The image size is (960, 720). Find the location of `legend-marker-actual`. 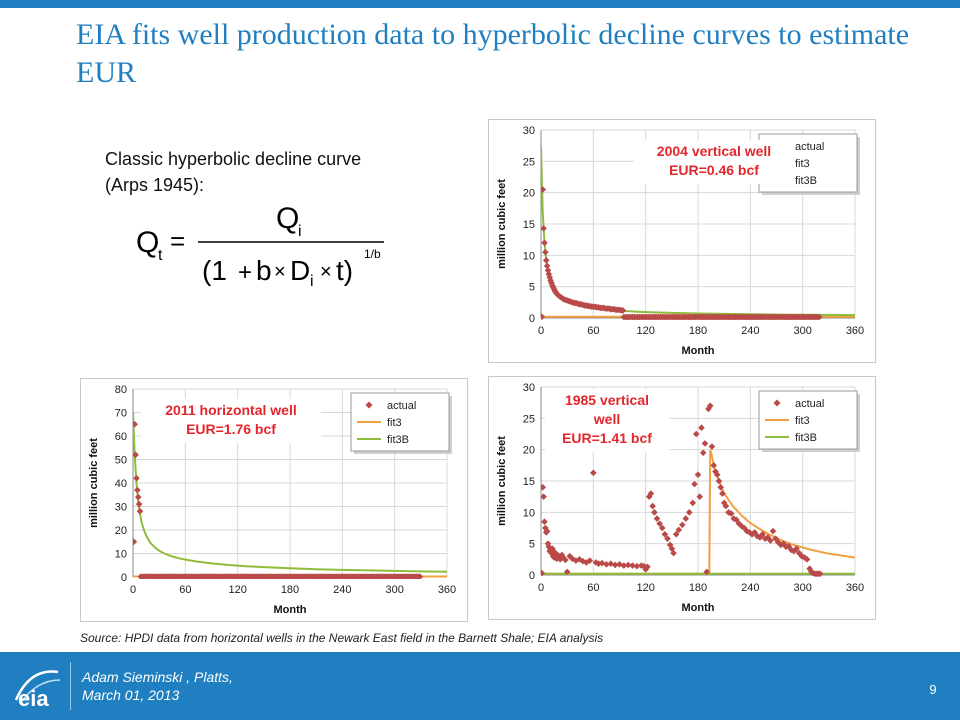

legend-marker-actual is located at coordinates (369, 405).